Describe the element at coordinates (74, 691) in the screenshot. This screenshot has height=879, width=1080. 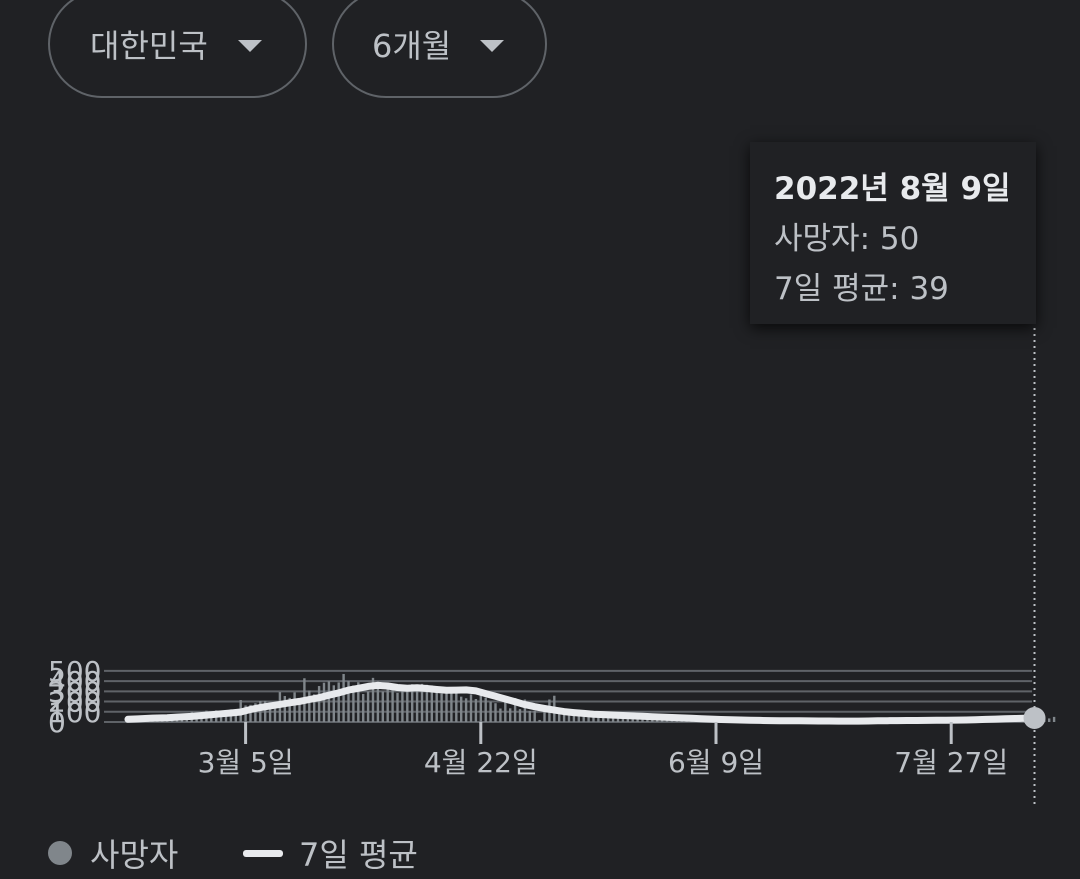
I see `y-tick-label: 300` at that location.